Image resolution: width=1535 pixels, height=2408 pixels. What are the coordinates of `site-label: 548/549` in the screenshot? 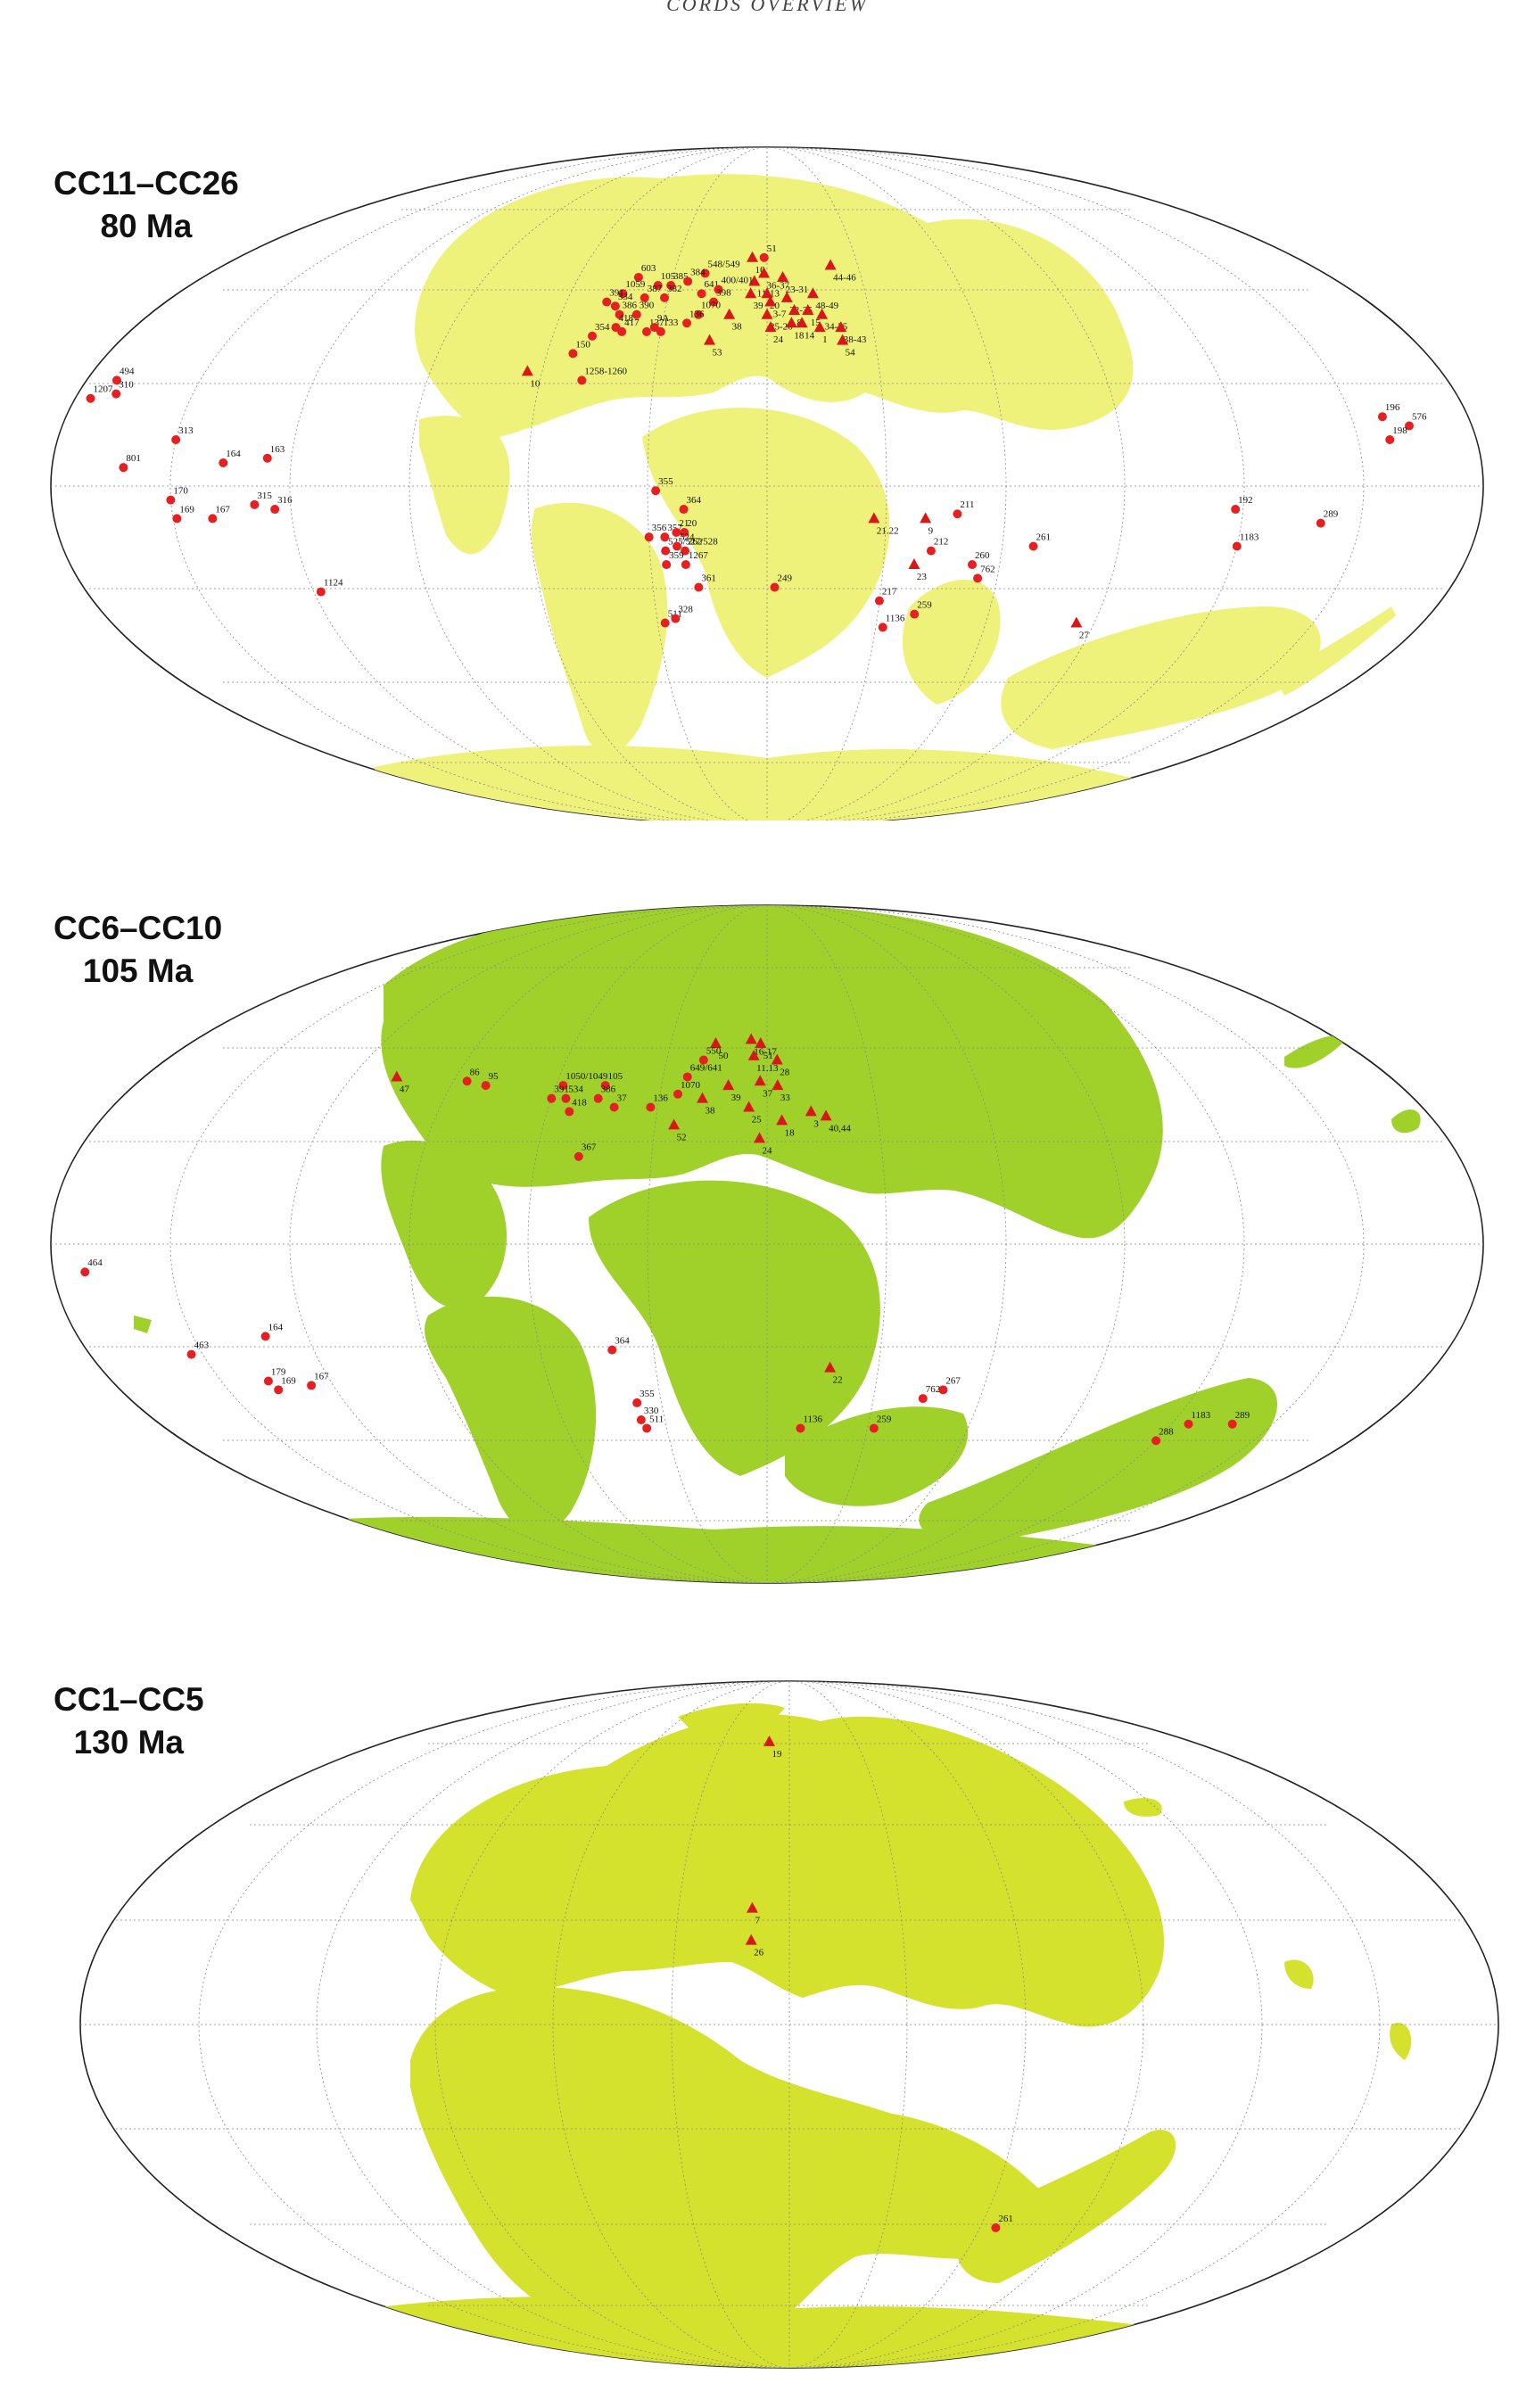 It's located at (725, 264).